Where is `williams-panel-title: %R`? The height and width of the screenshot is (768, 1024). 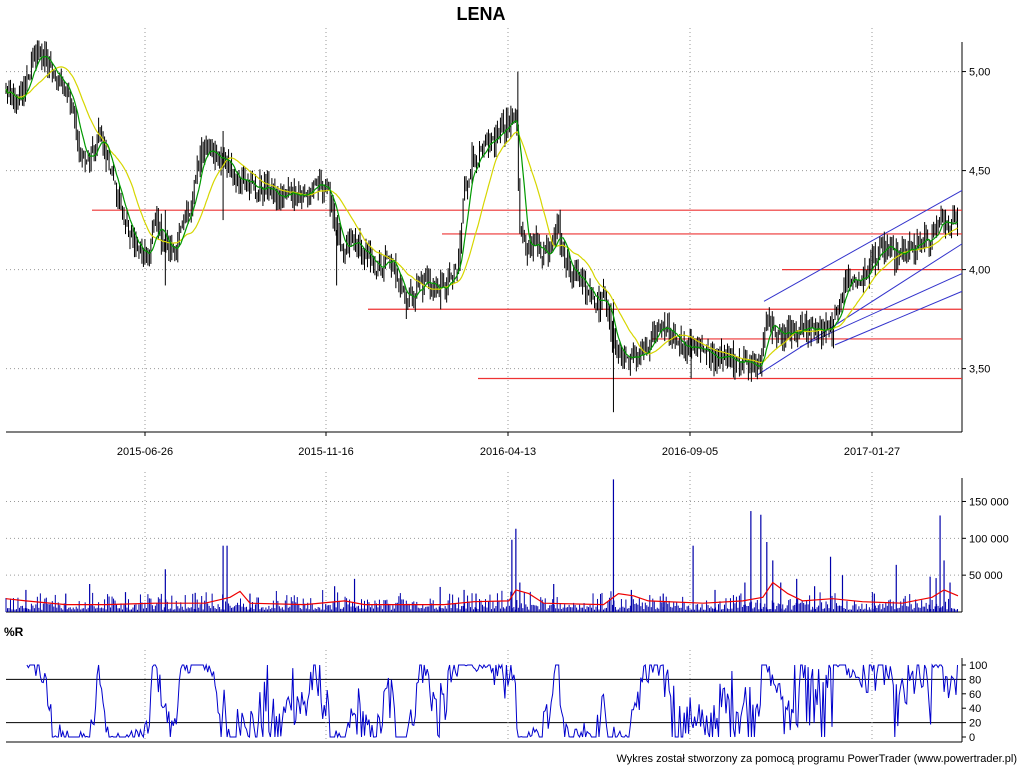
williams-panel-title: %R is located at coordinates (14, 632).